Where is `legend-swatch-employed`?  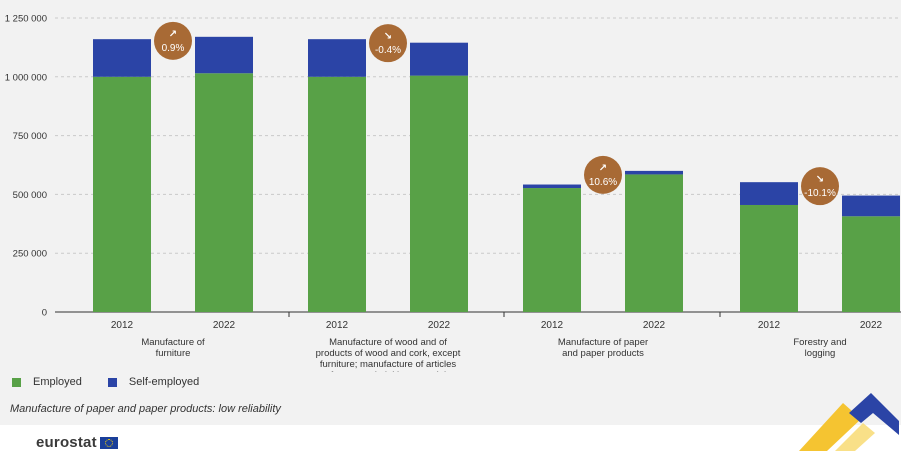 legend-swatch-employed is located at coordinates (16, 382).